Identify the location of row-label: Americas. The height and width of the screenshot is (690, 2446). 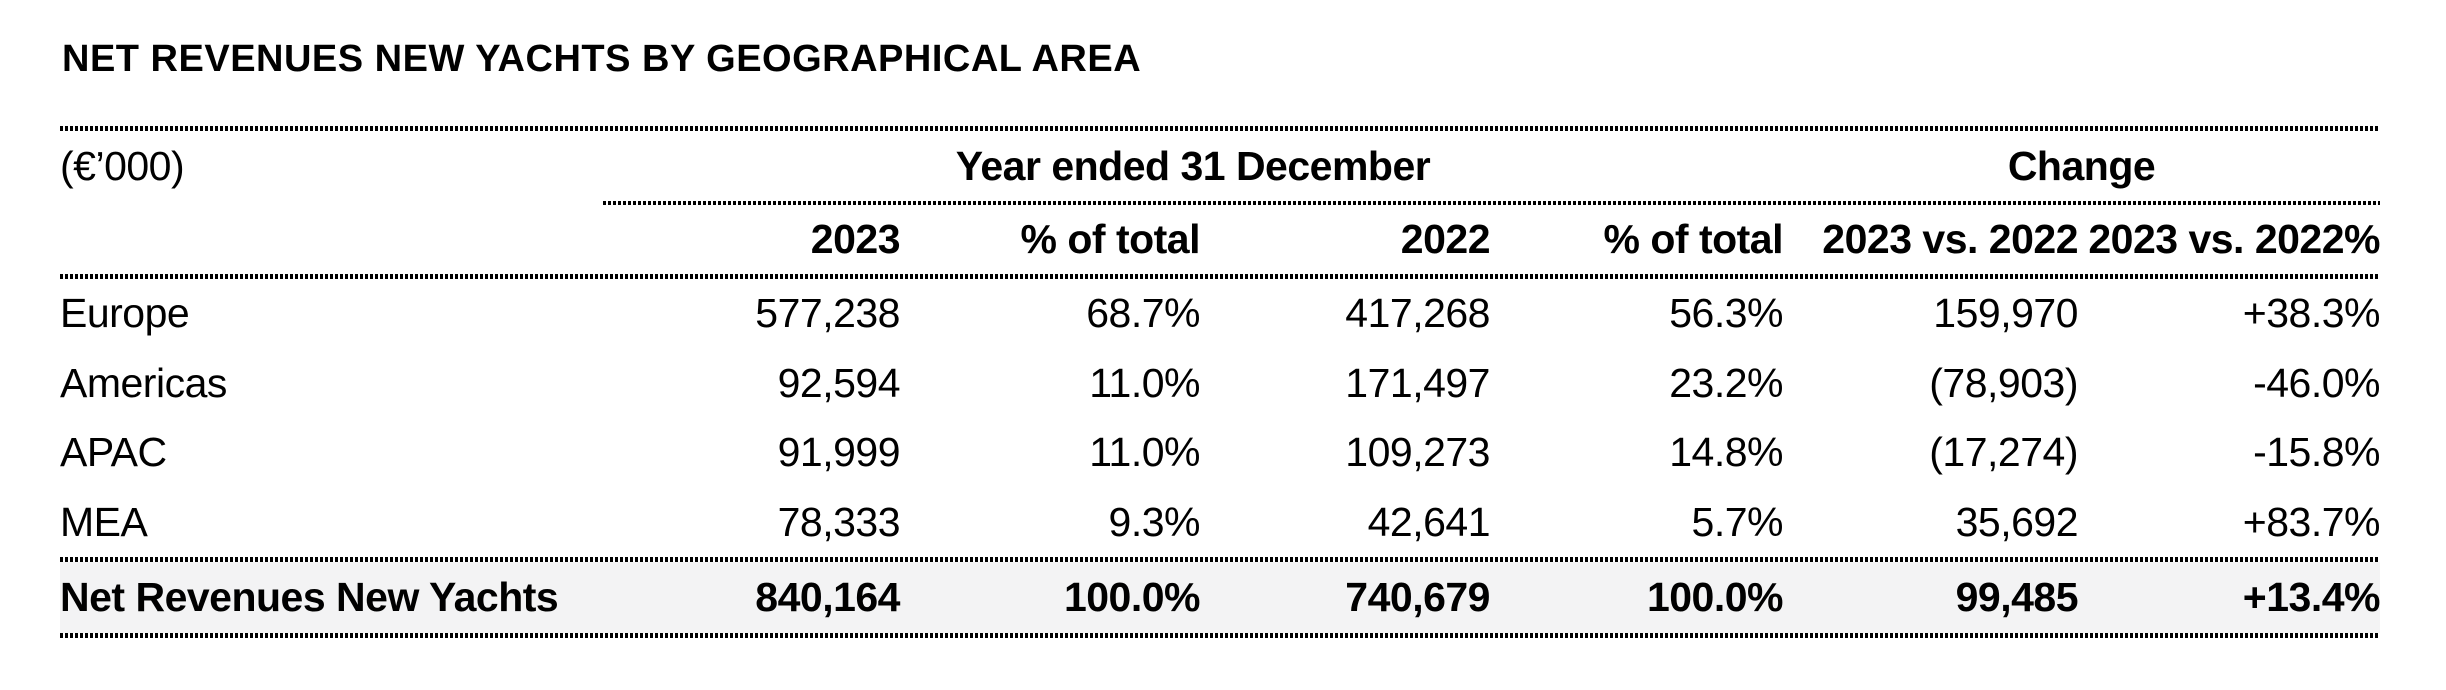
(143, 382).